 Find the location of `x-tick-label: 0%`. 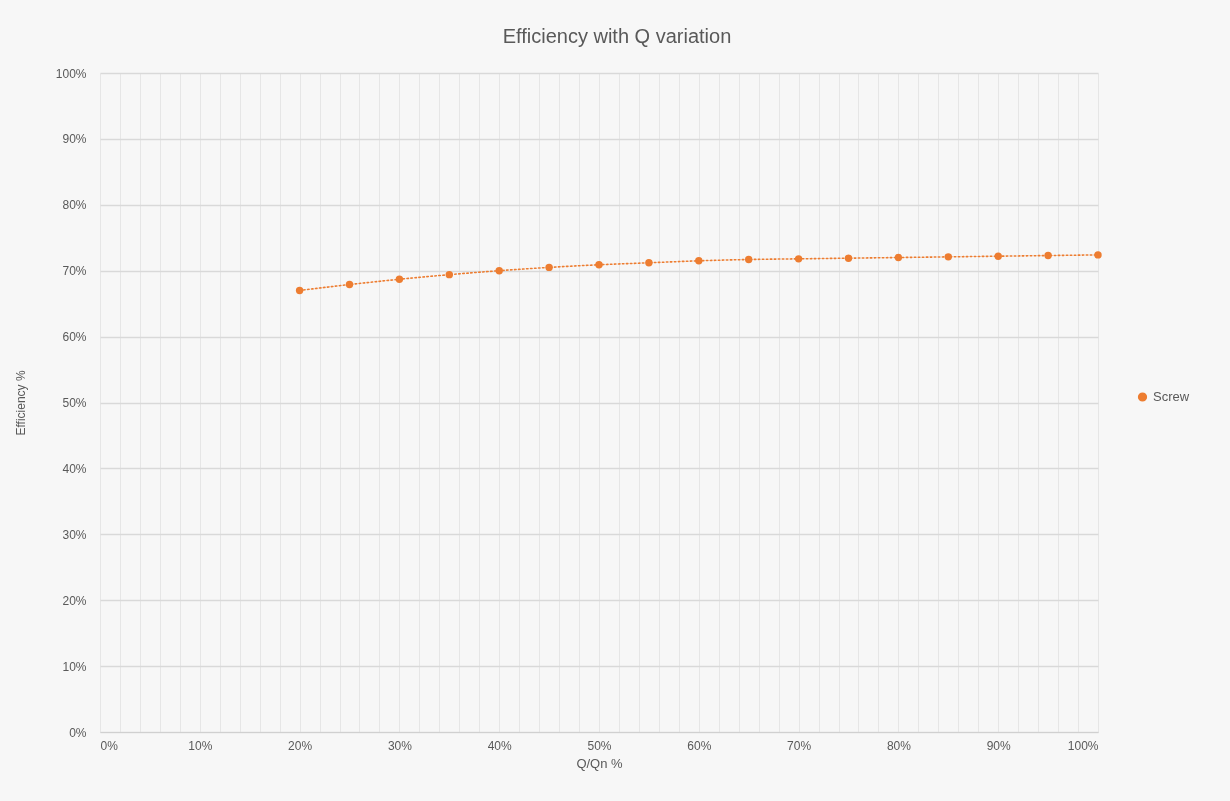

x-tick-label: 0% is located at coordinates (109, 745).